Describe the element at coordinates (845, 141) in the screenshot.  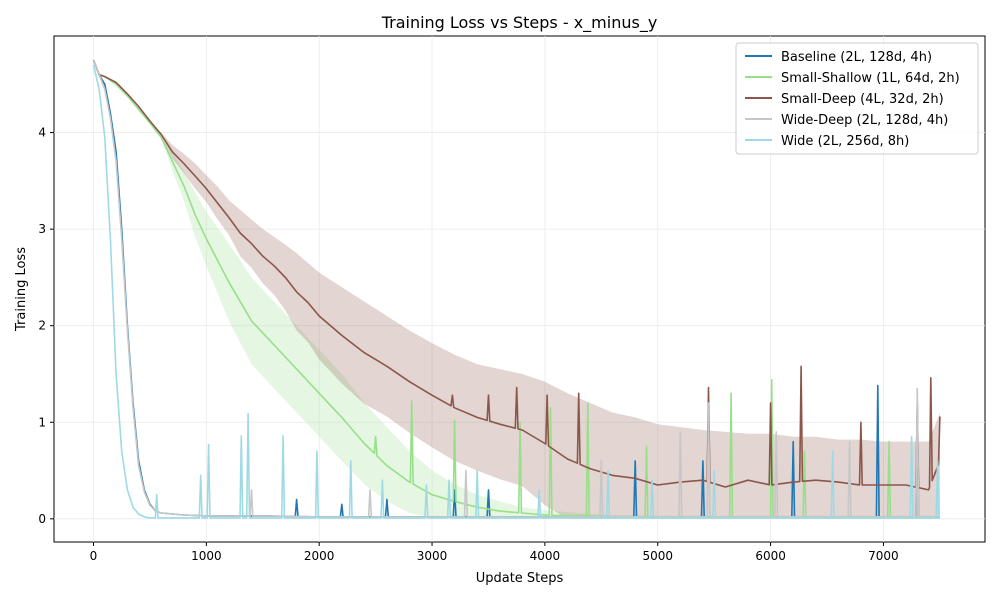
I see `legend-label-4: Wide (2L, 256d, 8h)` at that location.